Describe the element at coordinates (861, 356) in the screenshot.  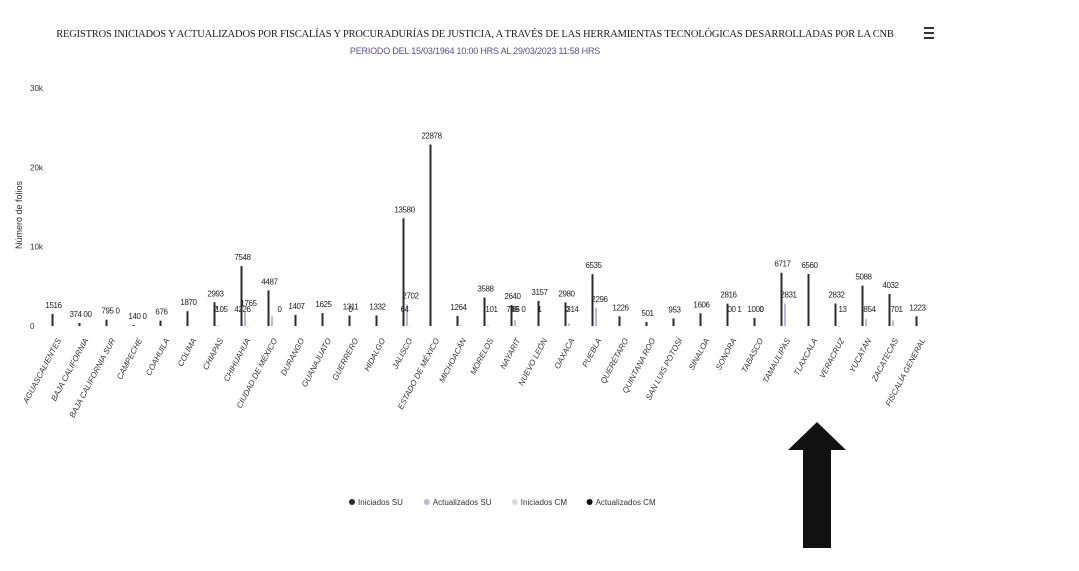
I see `x-tick-label: YUCATÁN` at that location.